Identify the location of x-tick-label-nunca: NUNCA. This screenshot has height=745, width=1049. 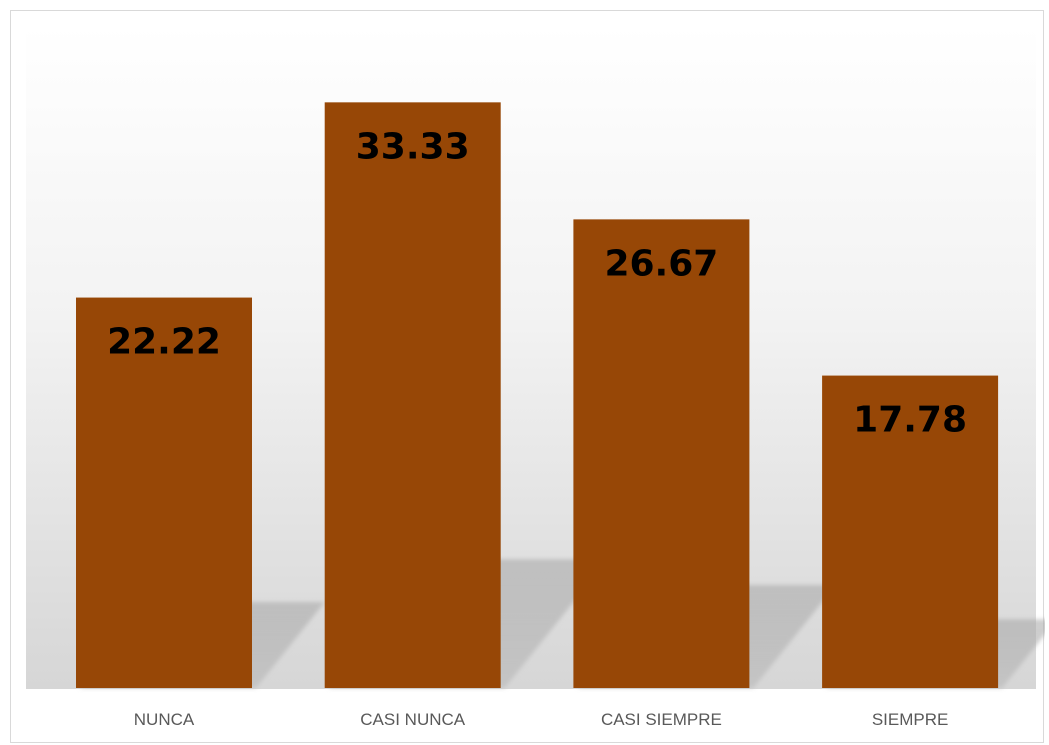
(164, 719).